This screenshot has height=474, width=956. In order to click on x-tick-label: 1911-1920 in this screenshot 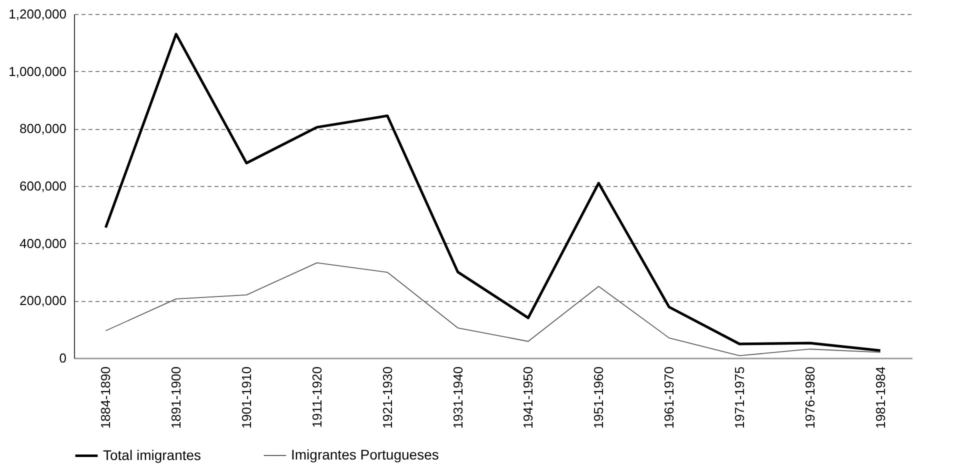, I will do `click(316, 397)`.